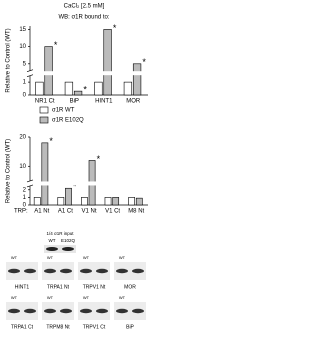 The image size is (320, 355). I want to click on blot-label: BiP, so click(130, 327).